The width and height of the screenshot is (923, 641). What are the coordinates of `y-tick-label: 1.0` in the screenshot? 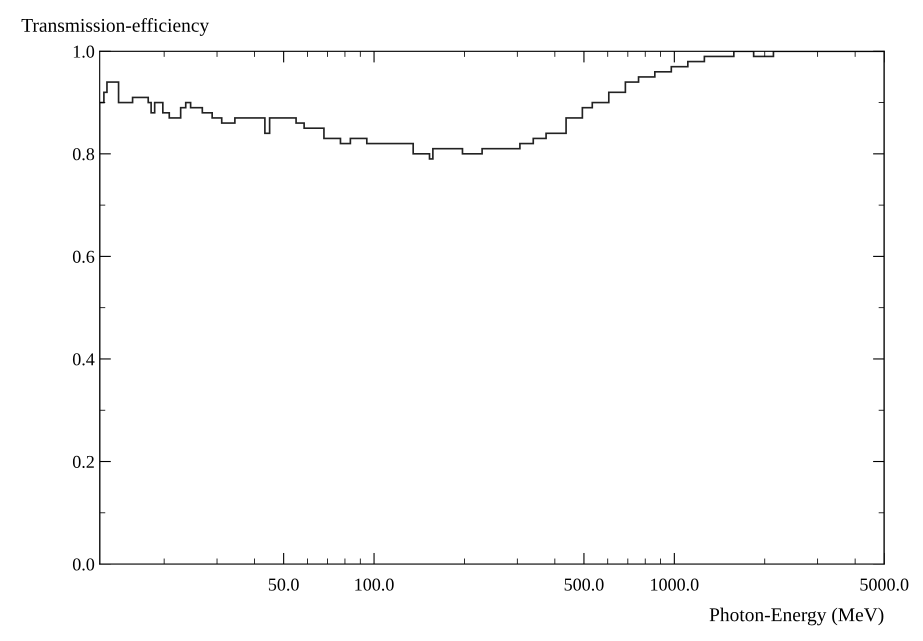 It's located at (84, 52).